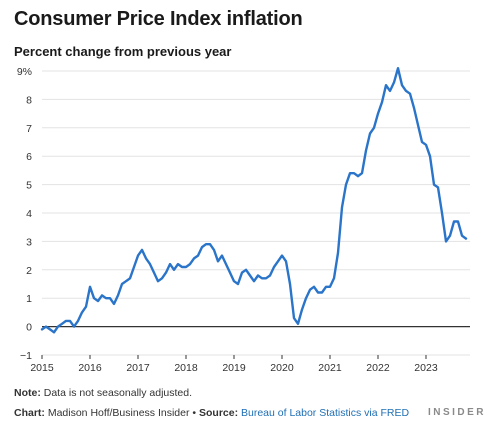 This screenshot has height=429, width=500. Describe the element at coordinates (29, 214) in the screenshot. I see `y-tick-label: 4` at that location.